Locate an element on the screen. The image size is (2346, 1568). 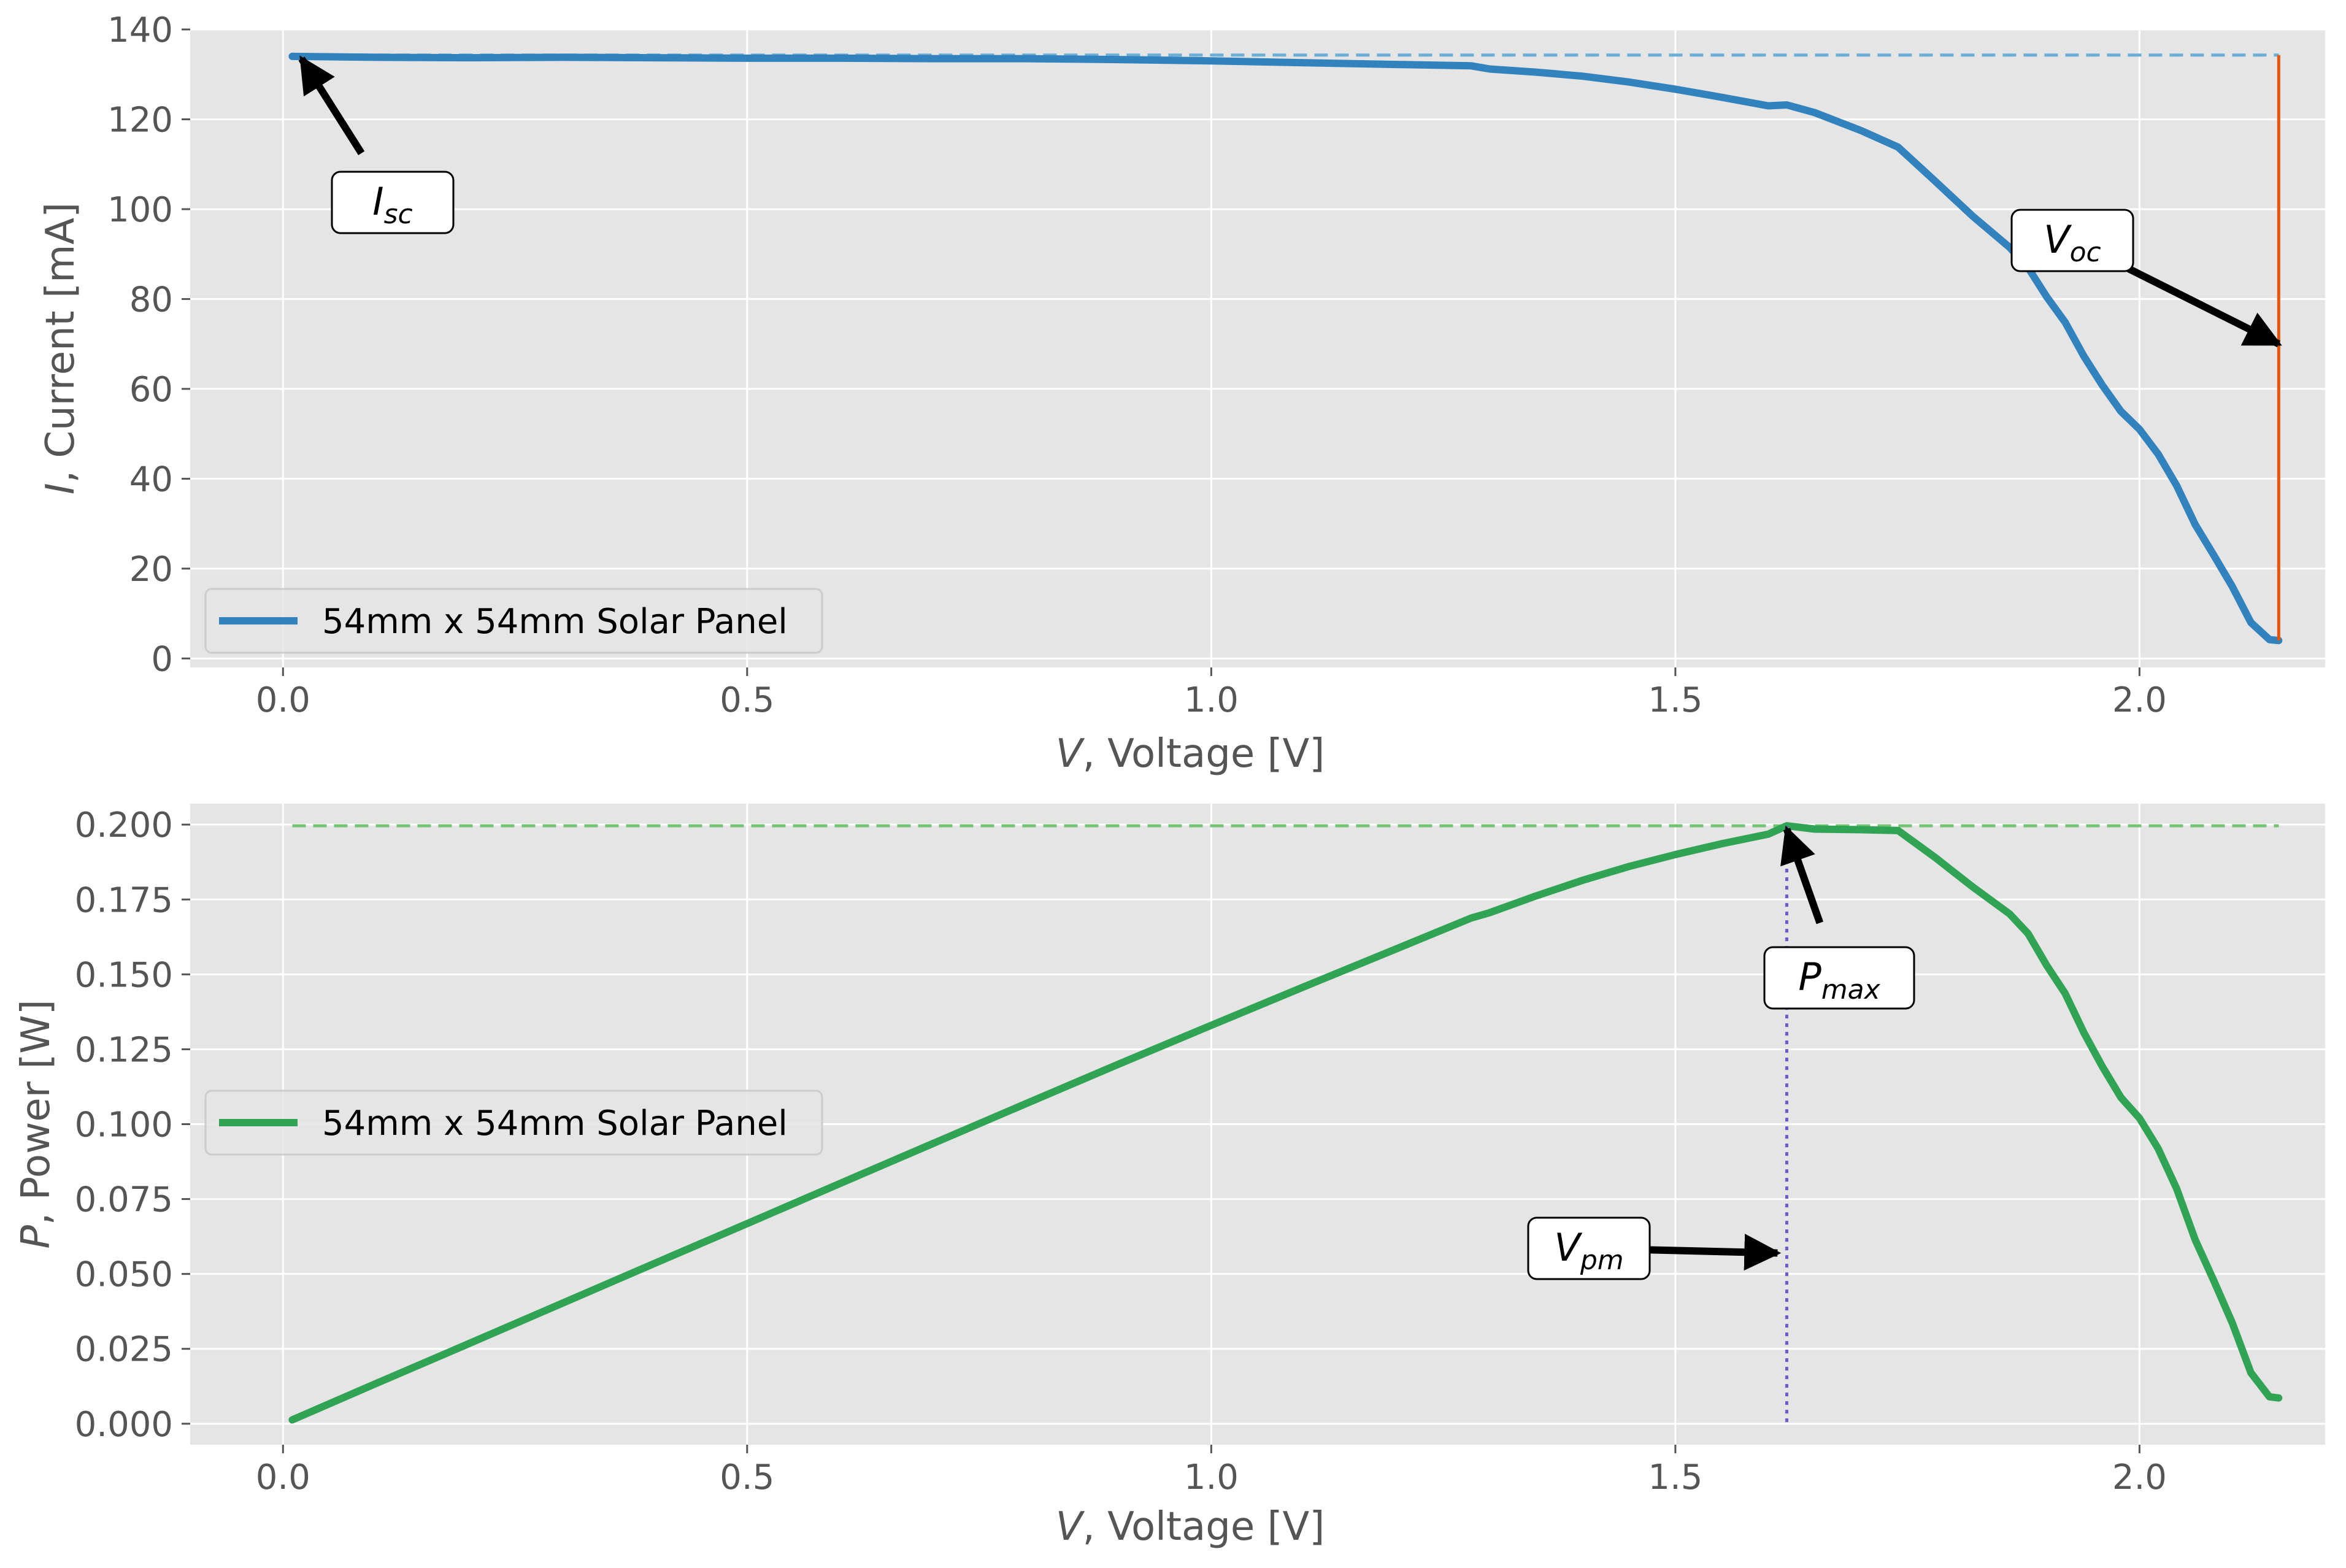
y-tick-label: 0.100 is located at coordinates (124, 1125).